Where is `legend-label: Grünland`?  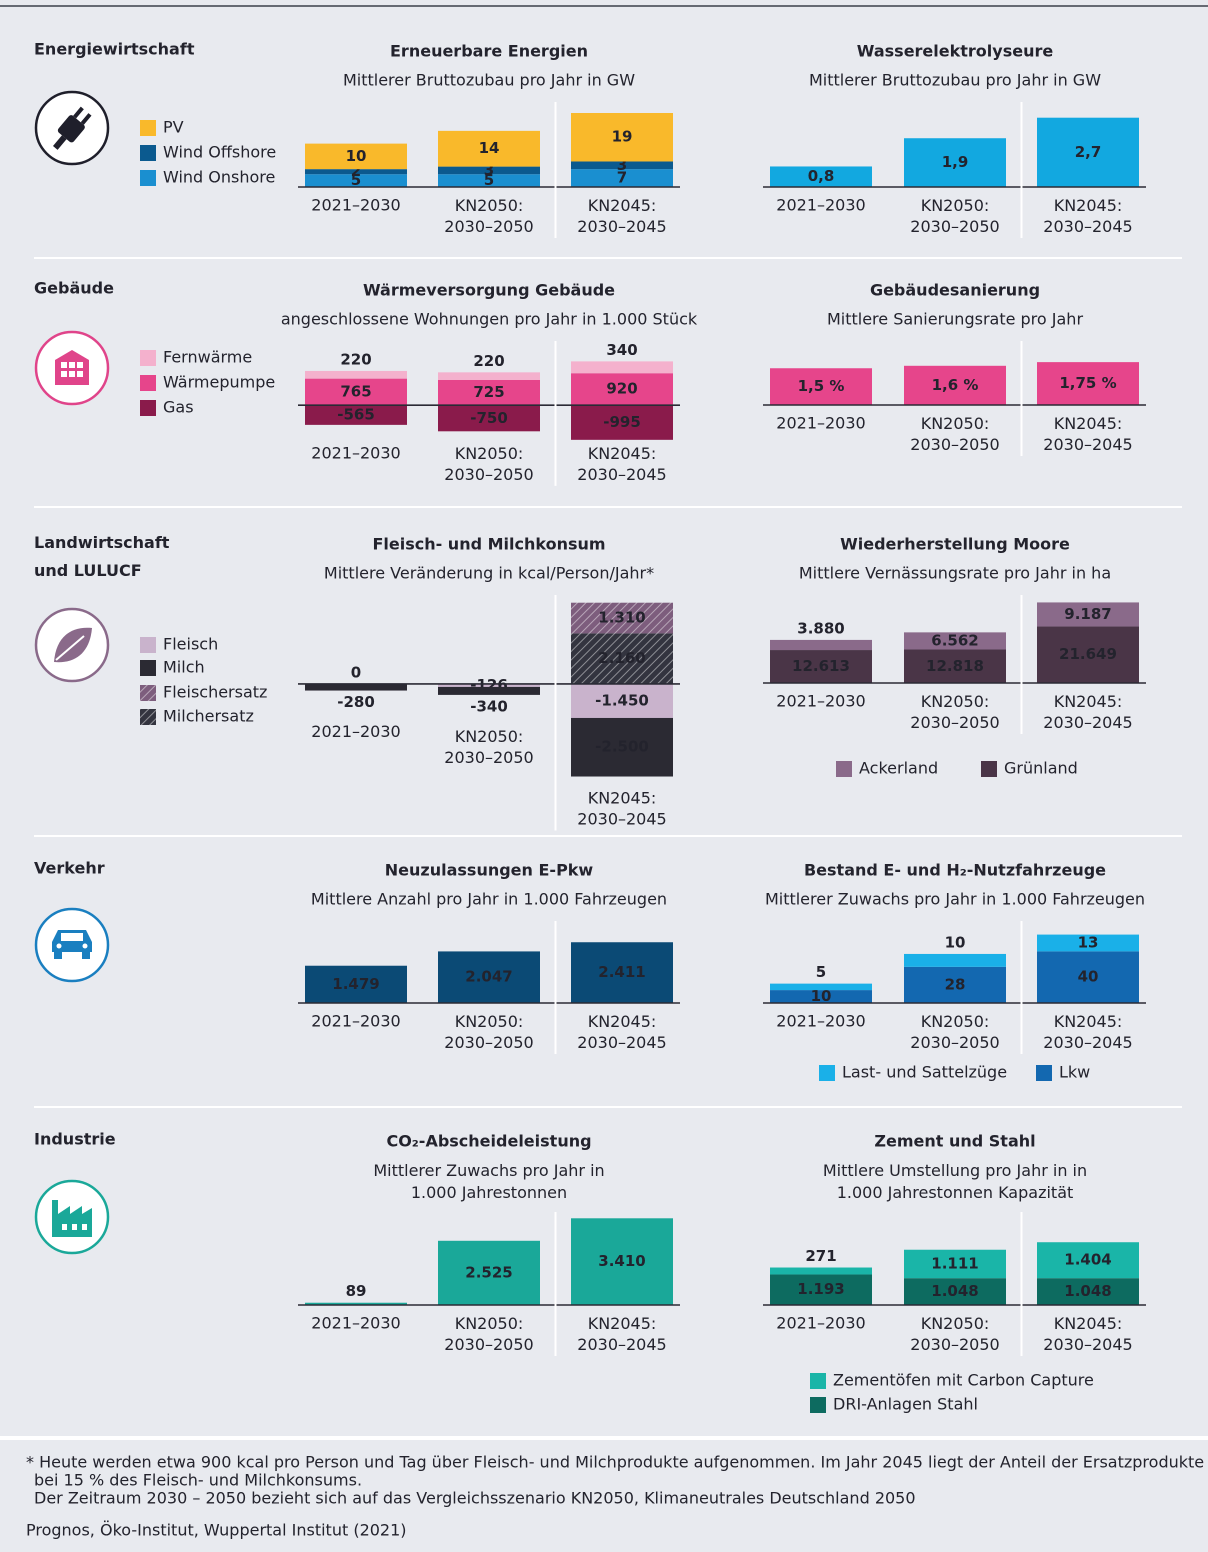 legend-label: Grünland is located at coordinates (1041, 768).